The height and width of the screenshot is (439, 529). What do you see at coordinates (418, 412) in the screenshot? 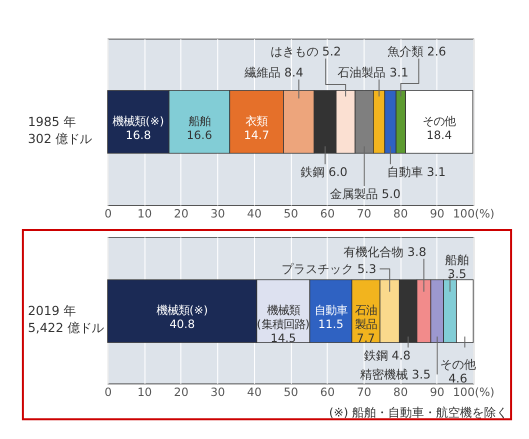
I see `text: (※) 船舶・自動車・航空機を除く` at bounding box center [418, 412].